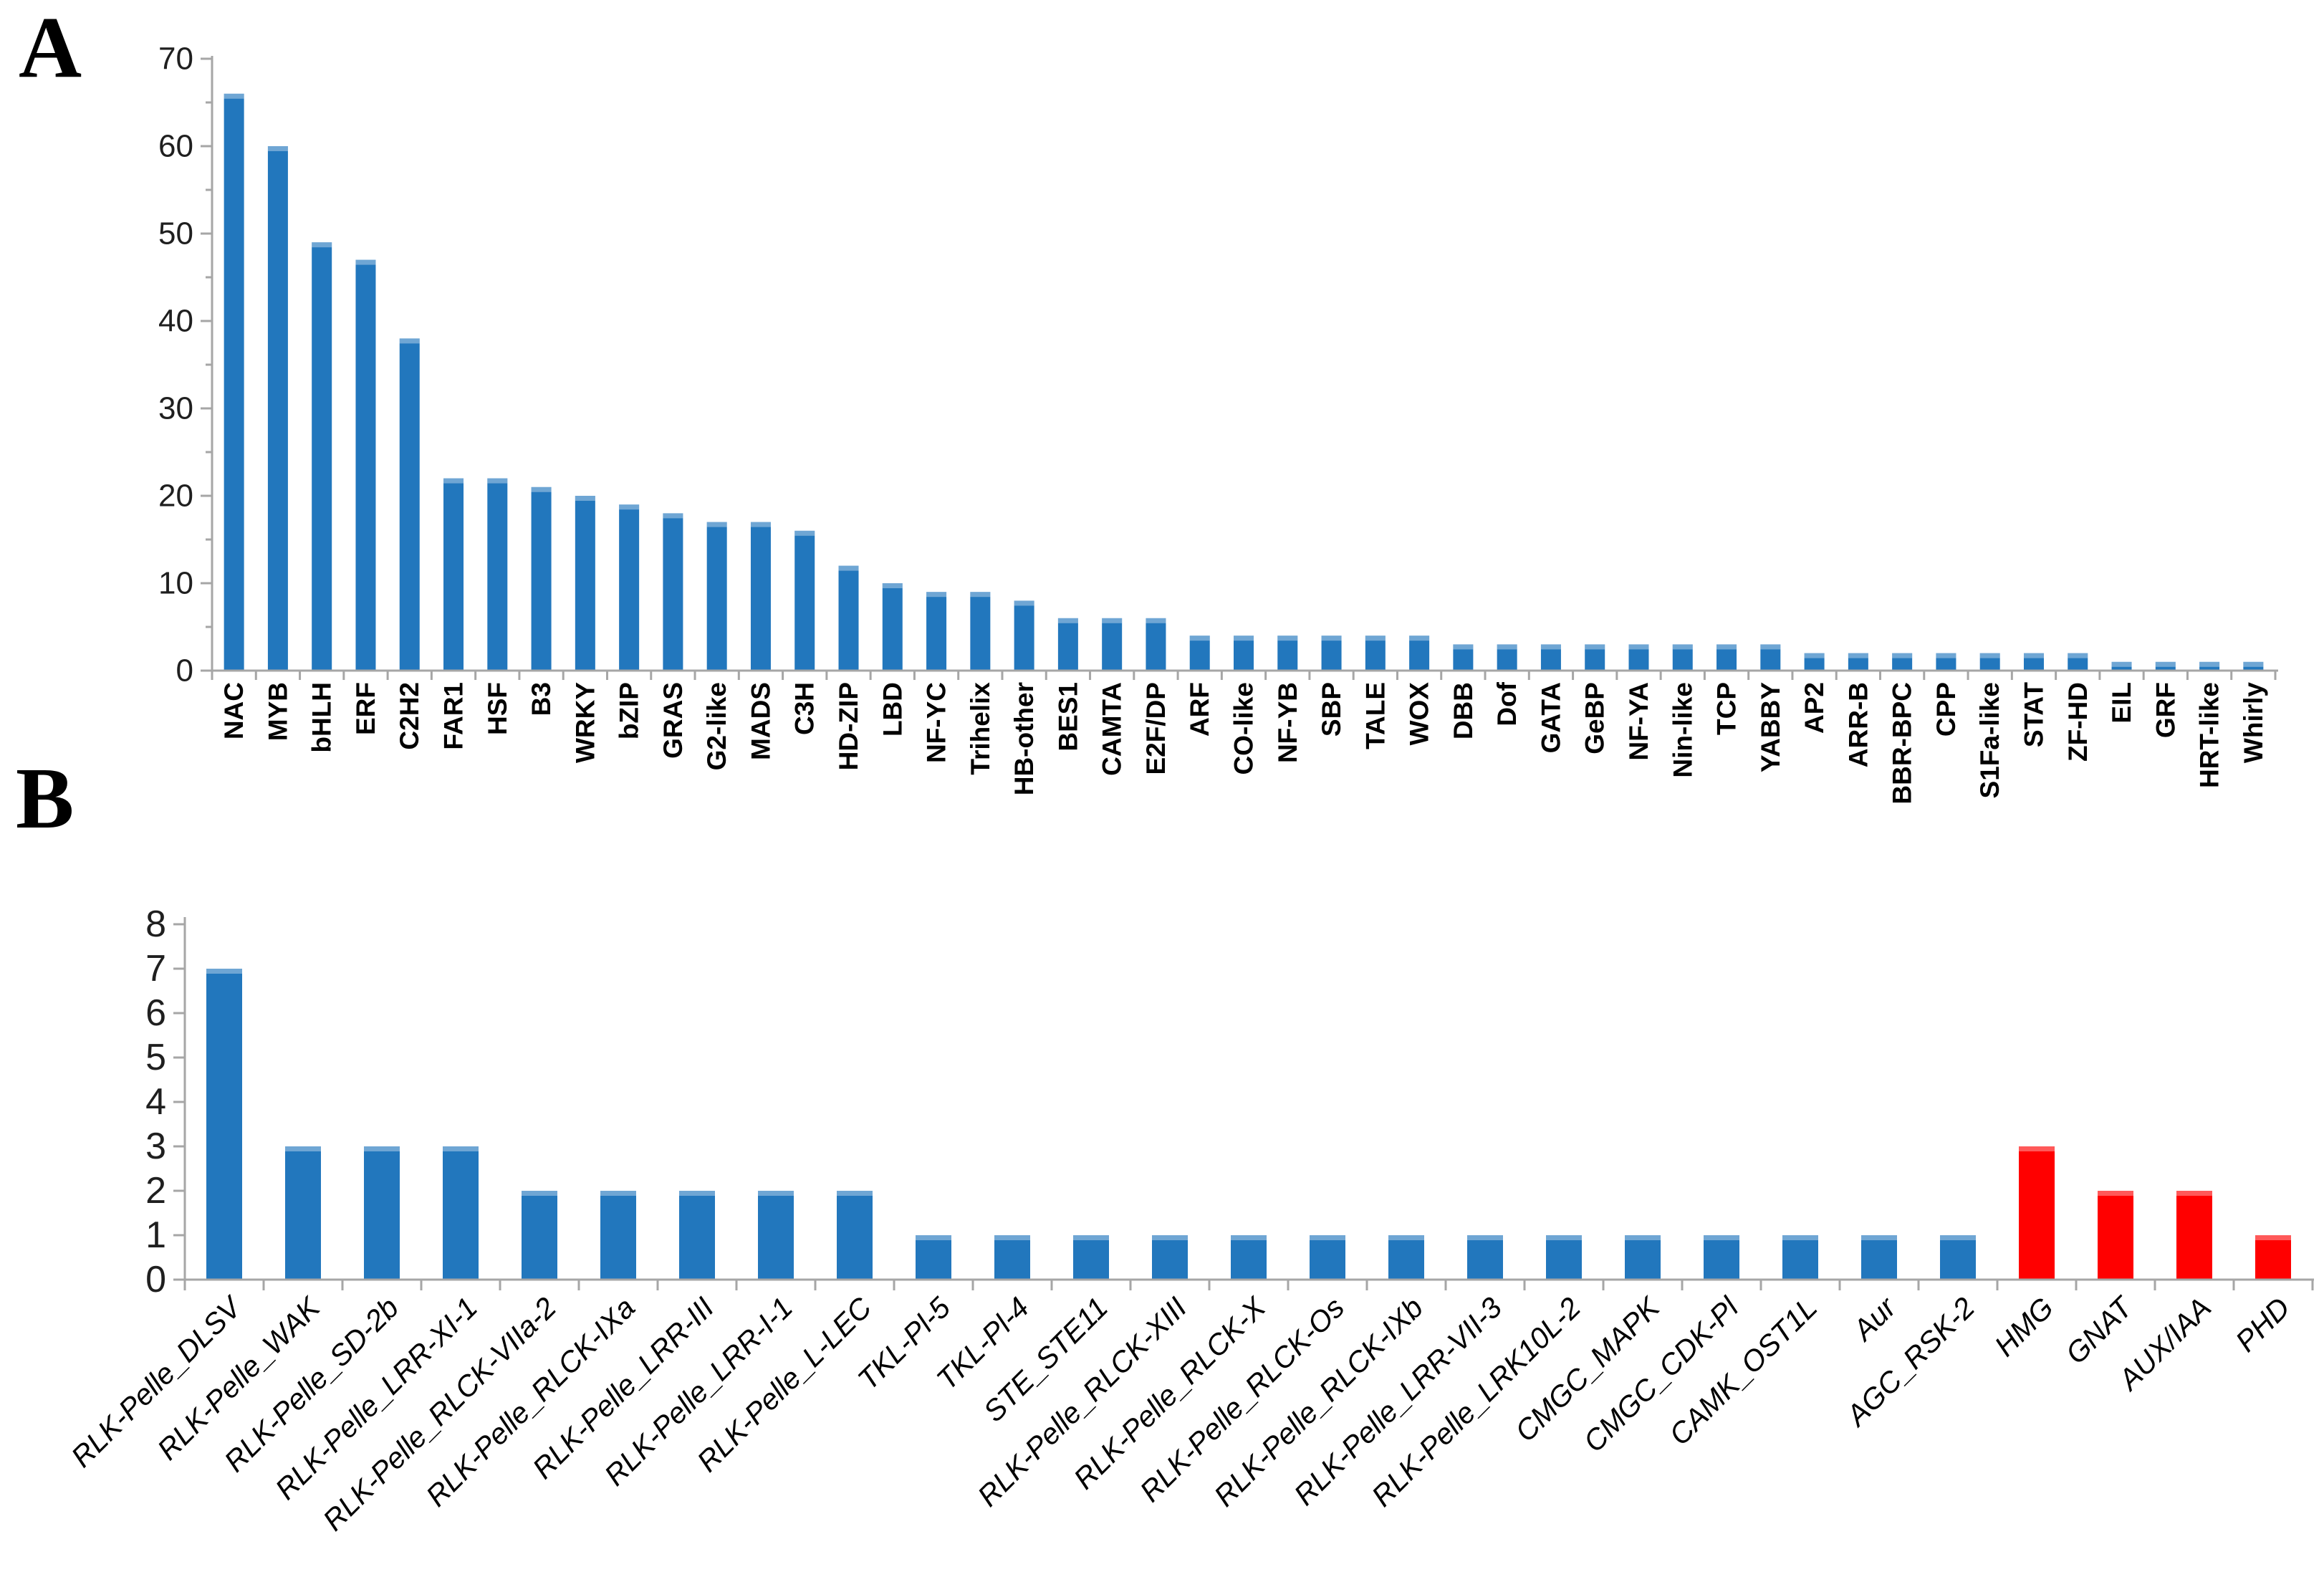 The width and height of the screenshot is (2324, 1587). I want to click on x-label-G2-like: G2-like, so click(716, 726).